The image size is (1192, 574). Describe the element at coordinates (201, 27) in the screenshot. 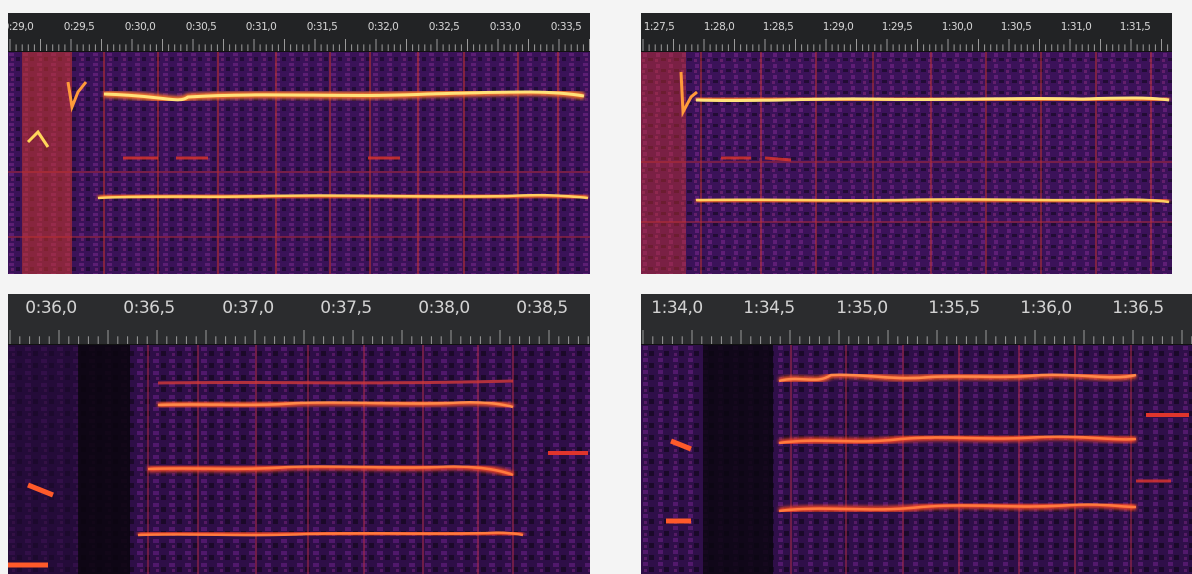

I see `time-label: 0:30,5` at that location.